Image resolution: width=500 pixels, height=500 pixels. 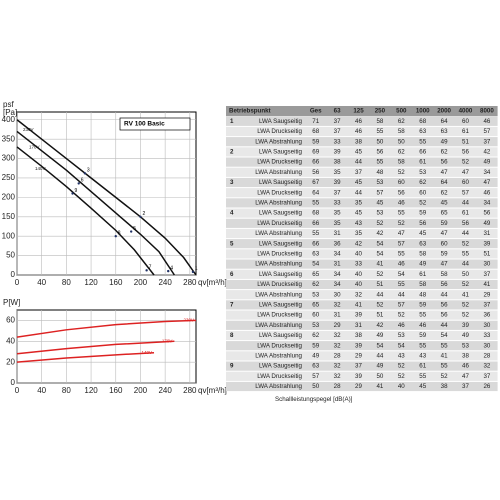 What do you see at coordinates (358, 284) in the screenshot?
I see `table-cell: 40` at bounding box center [358, 284].